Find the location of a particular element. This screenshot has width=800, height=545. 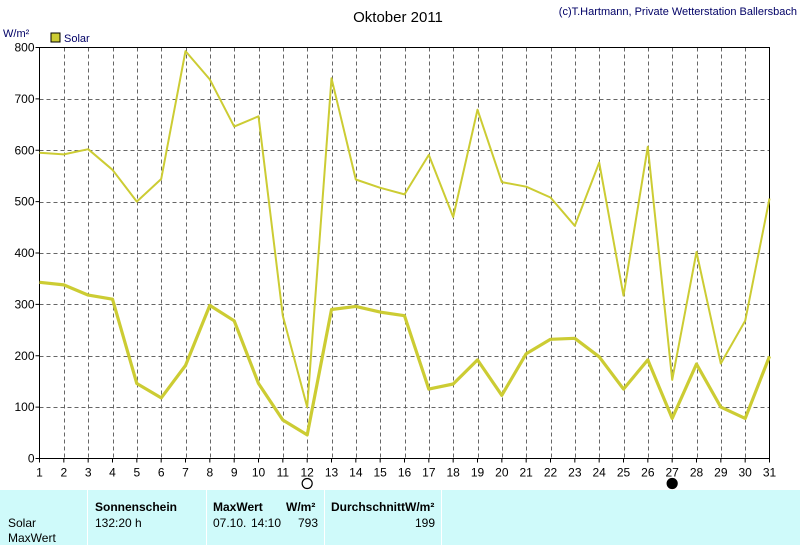

chart-title: Oktober 2011 is located at coordinates (398, 17).